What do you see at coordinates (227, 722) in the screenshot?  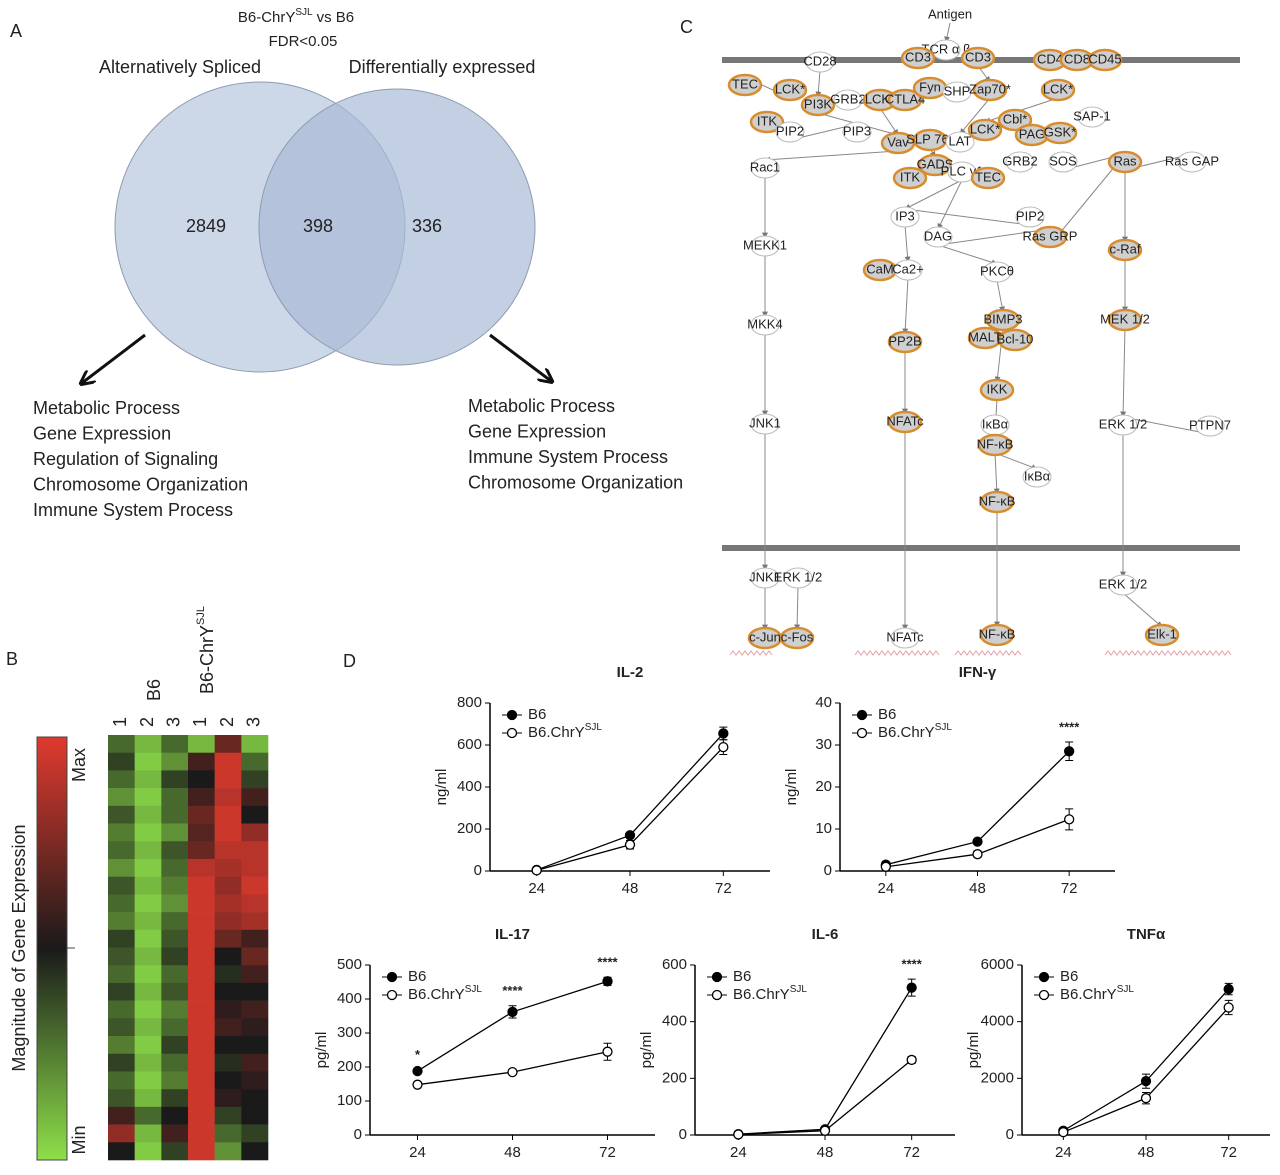 I see `column-label: 2` at bounding box center [227, 722].